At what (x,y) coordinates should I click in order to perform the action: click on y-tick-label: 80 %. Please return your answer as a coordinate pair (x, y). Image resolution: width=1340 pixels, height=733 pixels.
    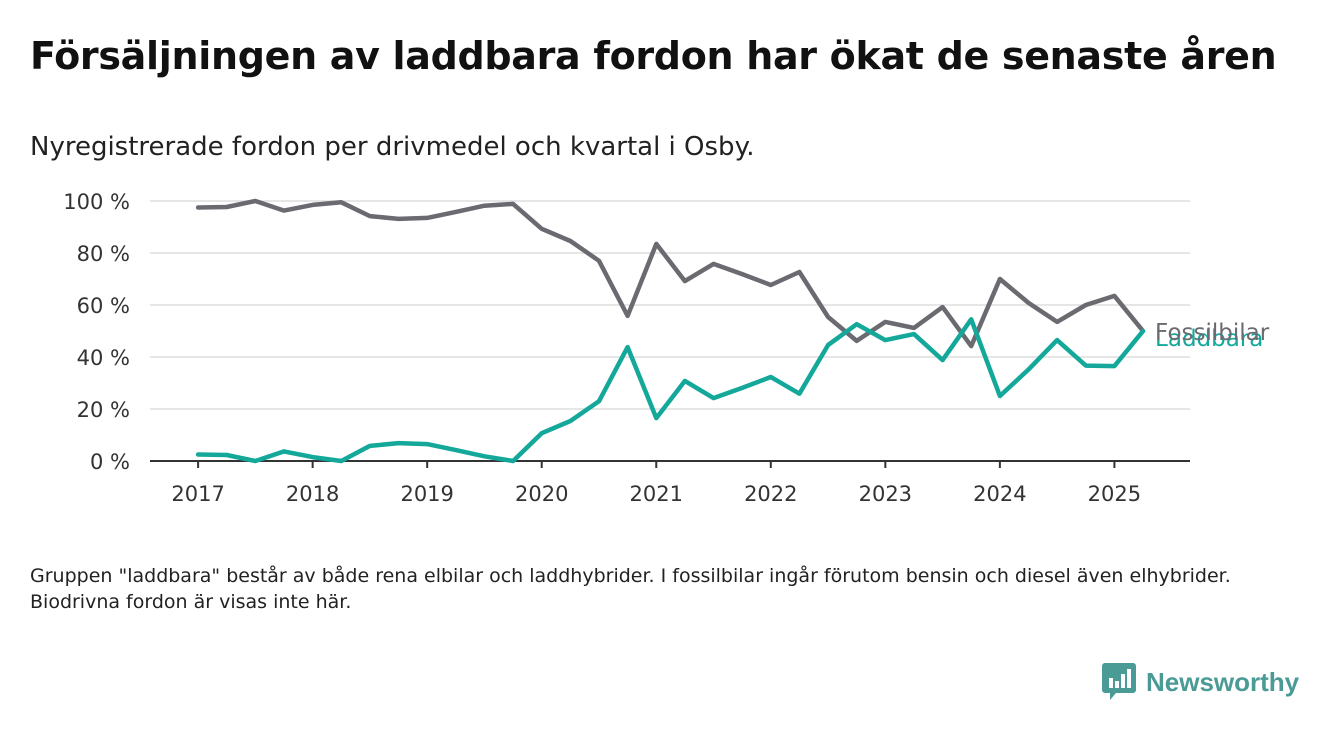
    Looking at the image, I should click on (103, 254).